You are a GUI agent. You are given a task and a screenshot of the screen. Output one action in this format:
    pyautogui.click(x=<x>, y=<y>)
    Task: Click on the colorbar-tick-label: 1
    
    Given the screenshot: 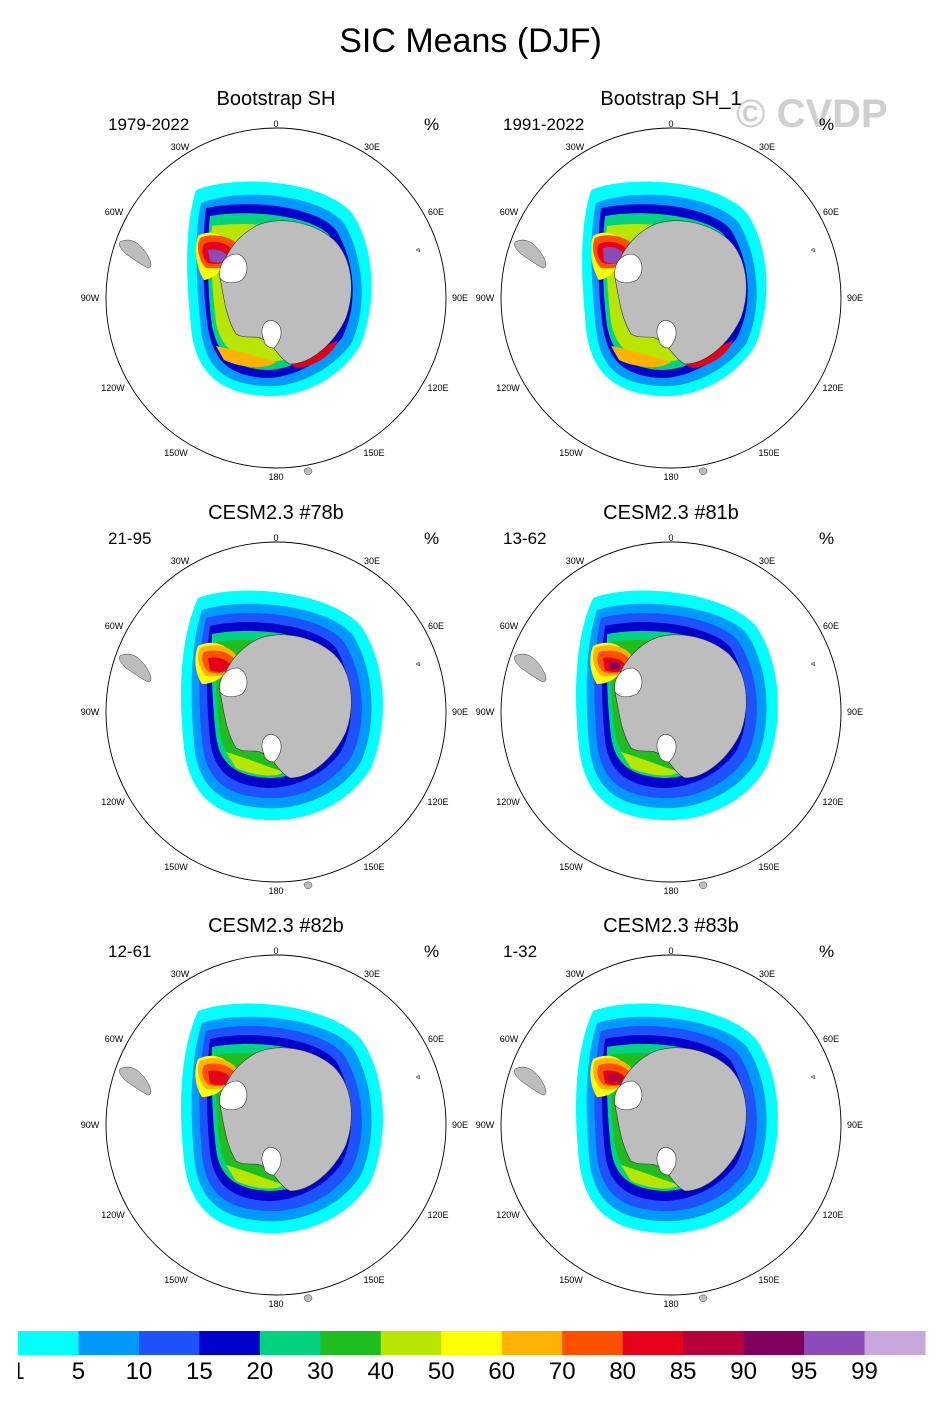 What is the action you would take?
    pyautogui.click(x=21, y=1371)
    